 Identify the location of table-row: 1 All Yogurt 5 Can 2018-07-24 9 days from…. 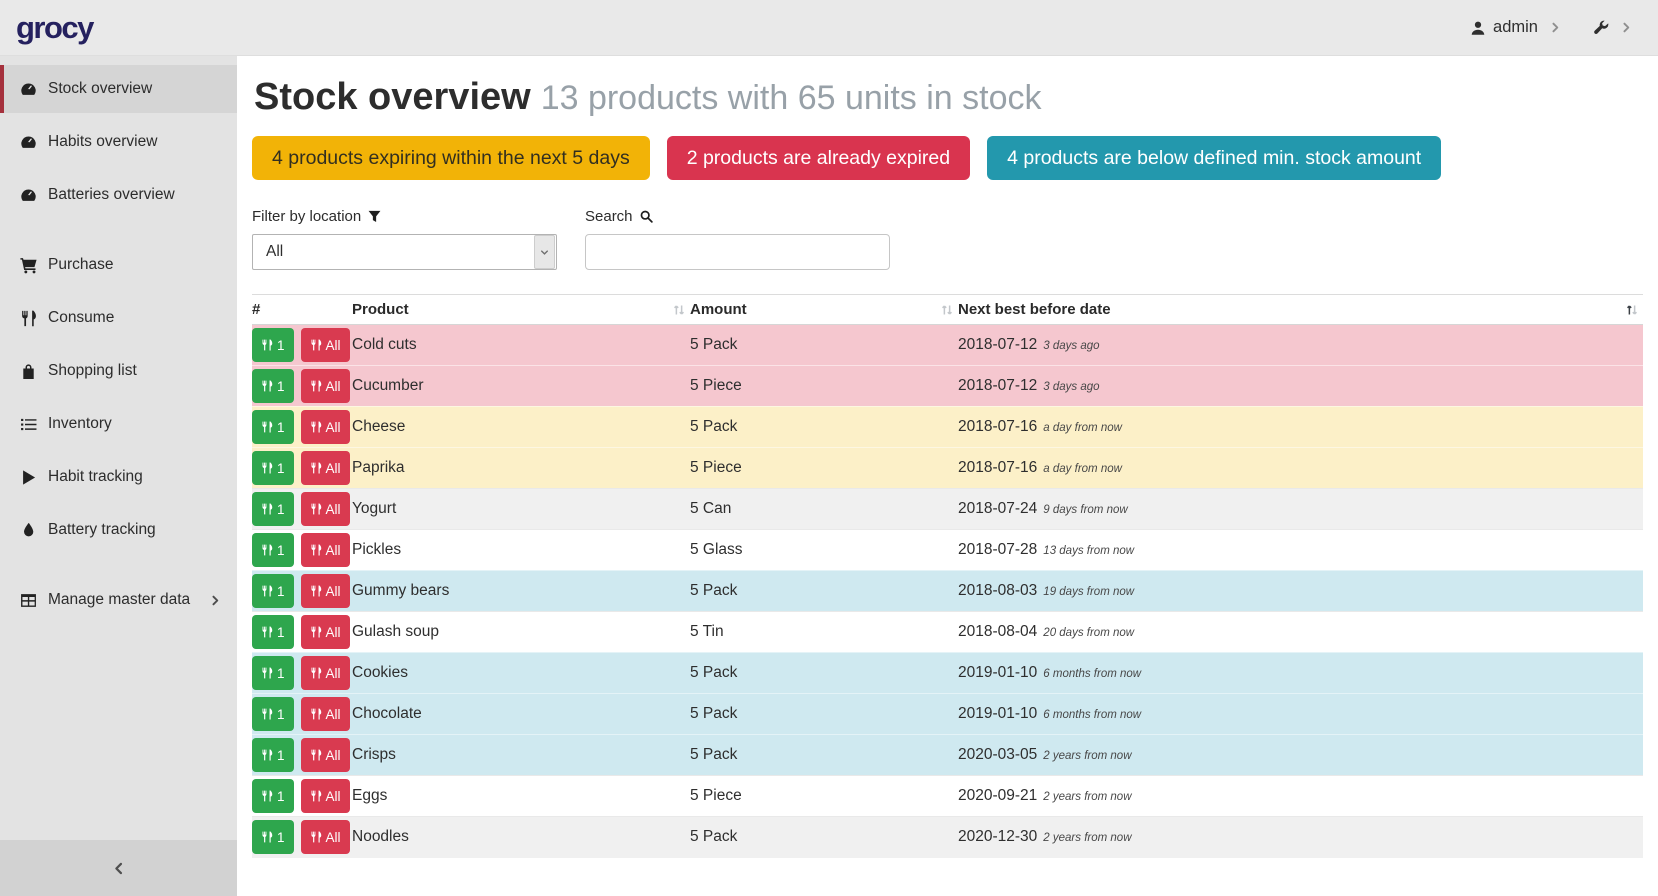
(947, 509).